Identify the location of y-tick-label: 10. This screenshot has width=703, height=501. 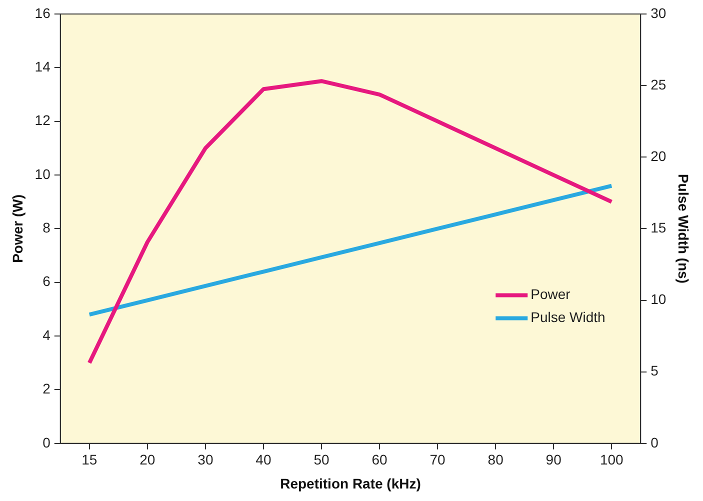
(42, 174).